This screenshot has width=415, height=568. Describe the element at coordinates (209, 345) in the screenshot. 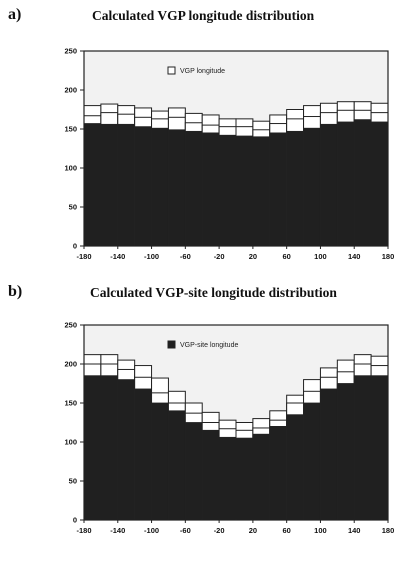

I see `legend-label: VGP-site longitude` at that location.